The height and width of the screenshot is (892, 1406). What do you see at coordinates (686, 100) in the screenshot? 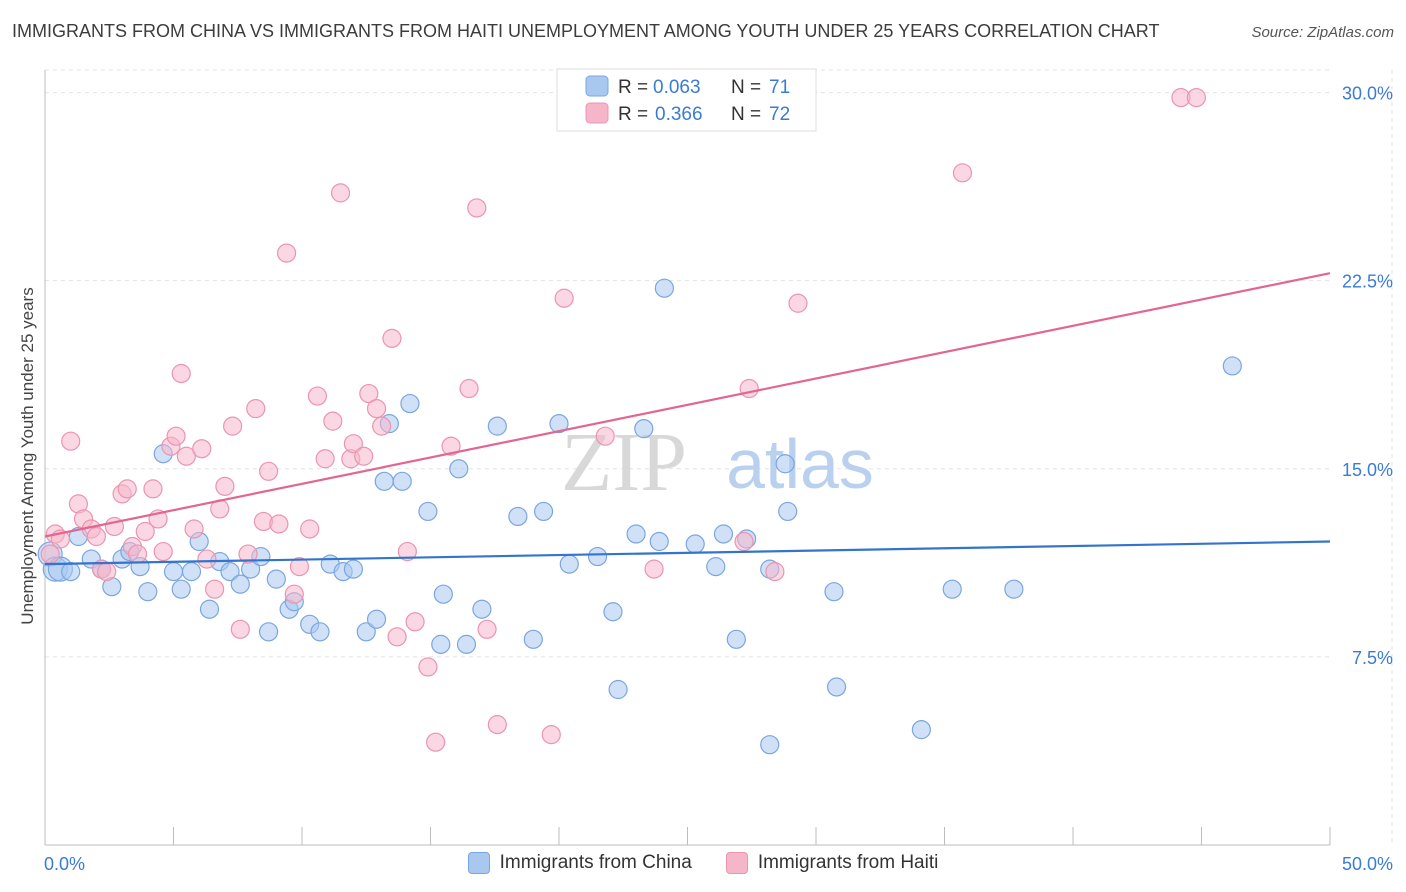
I see `legend: R = 0.063 N = 71 R = 0.366 N = 72` at bounding box center [686, 100].